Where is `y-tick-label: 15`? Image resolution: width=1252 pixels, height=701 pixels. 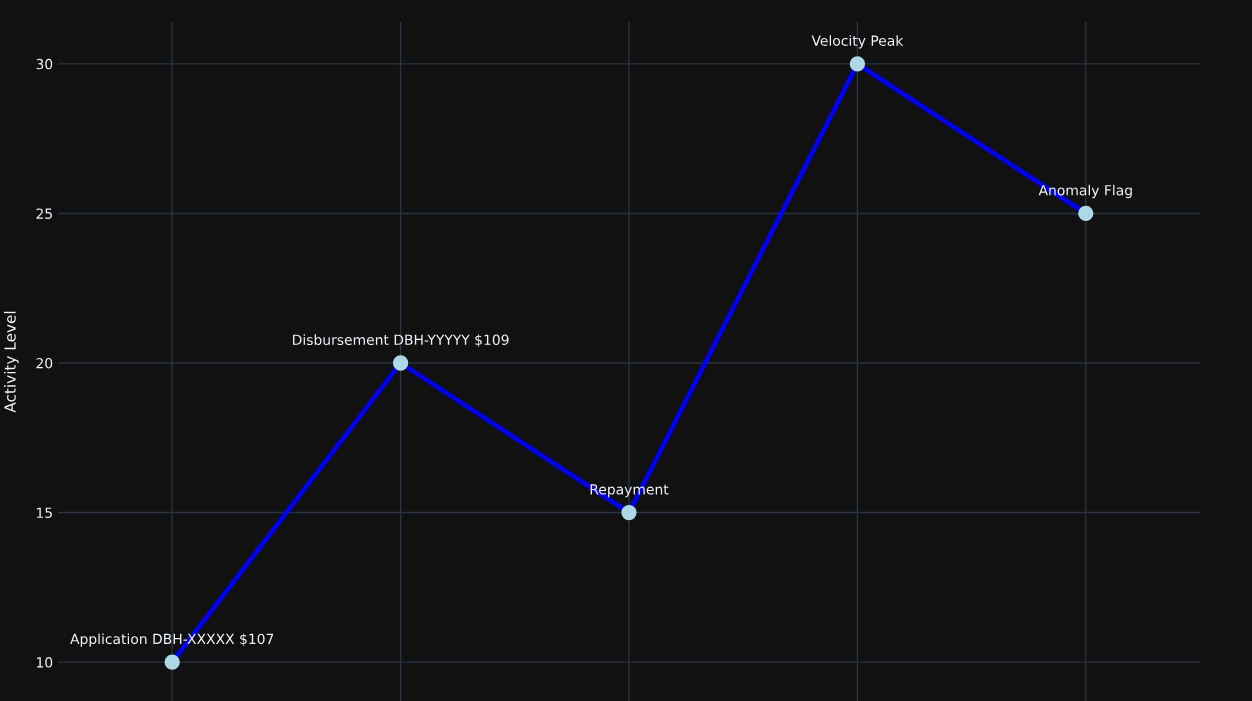
y-tick-label: 15 is located at coordinates (44, 513).